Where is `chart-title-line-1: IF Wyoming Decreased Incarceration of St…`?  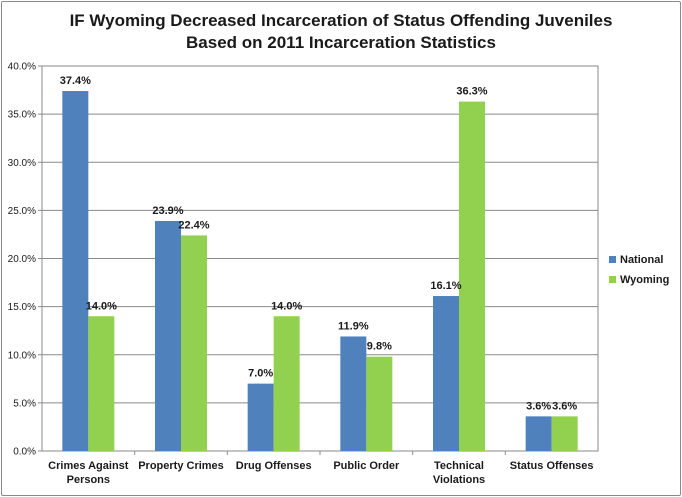 chart-title-line-1: IF Wyoming Decreased Incarceration of St… is located at coordinates (341, 20).